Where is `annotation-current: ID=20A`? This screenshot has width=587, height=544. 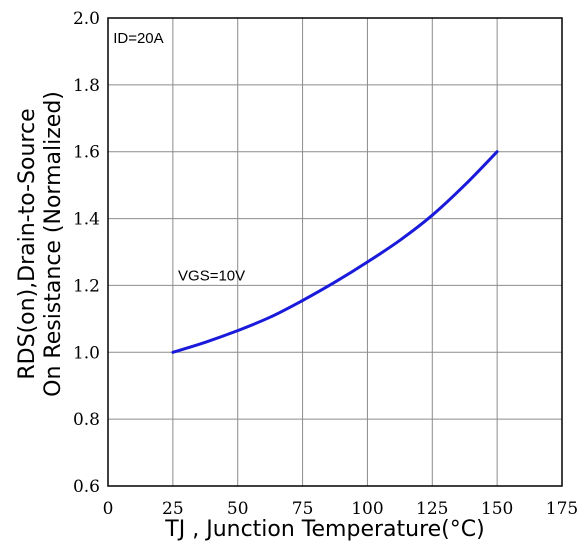 annotation-current: ID=20A is located at coordinates (138, 38).